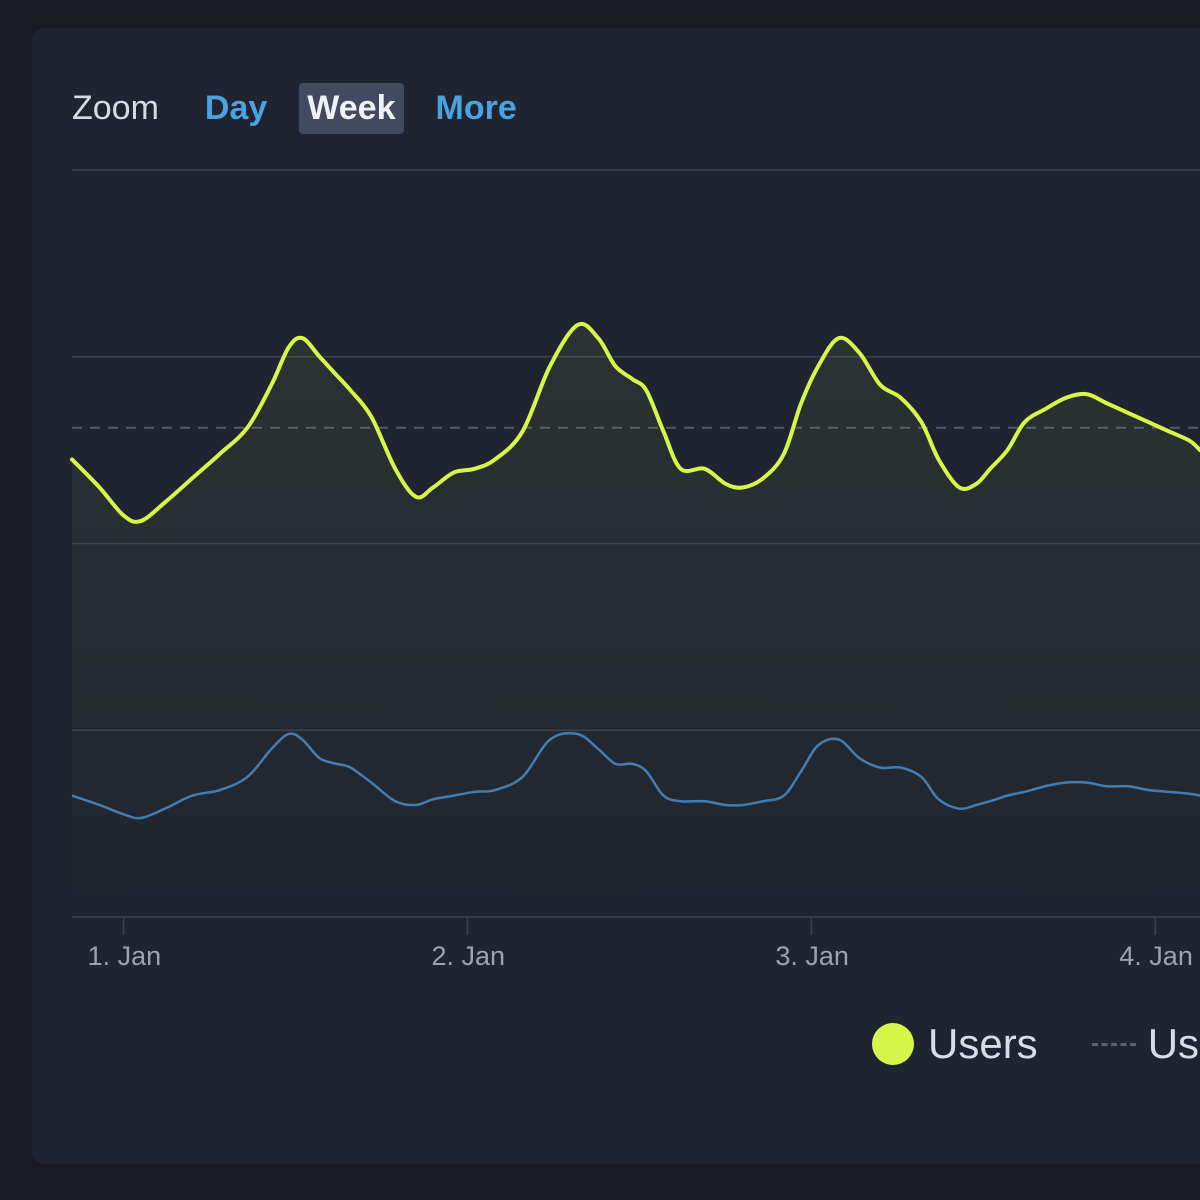 The width and height of the screenshot is (1200, 1200). I want to click on legend-users-label: Users, so click(983, 1043).